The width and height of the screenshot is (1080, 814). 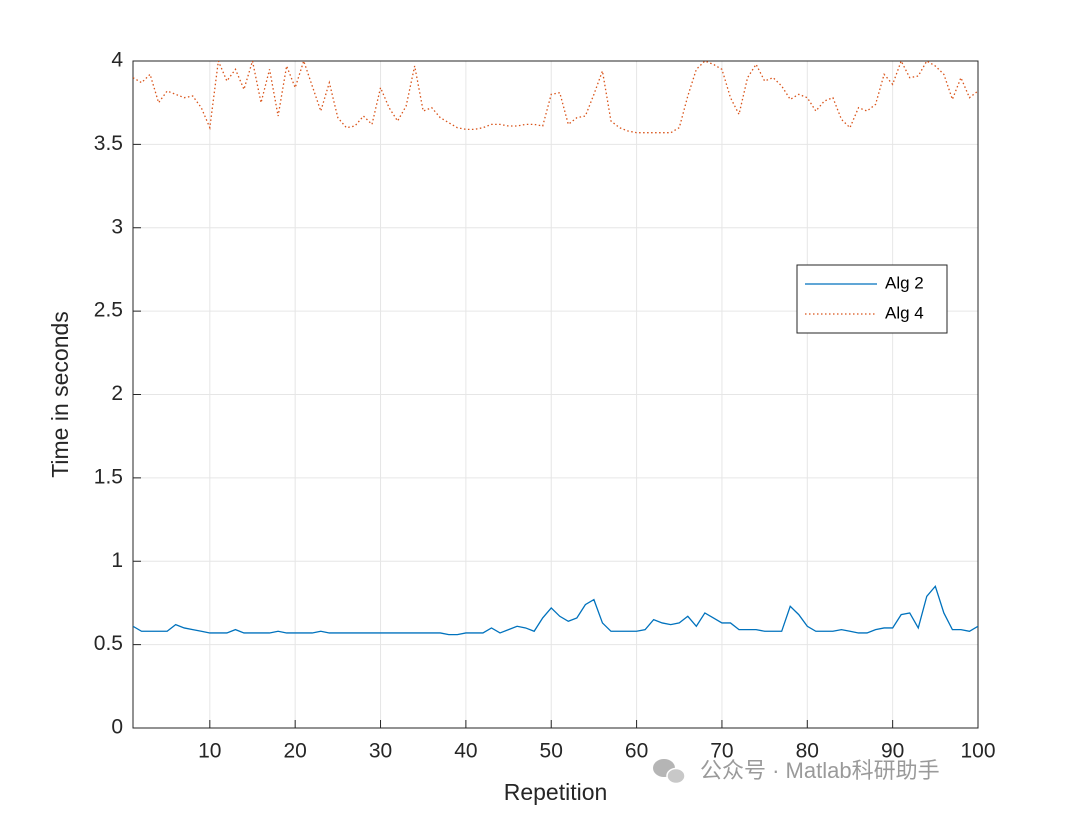 What do you see at coordinates (721, 751) in the screenshot?
I see `x-tick-label: 70` at bounding box center [721, 751].